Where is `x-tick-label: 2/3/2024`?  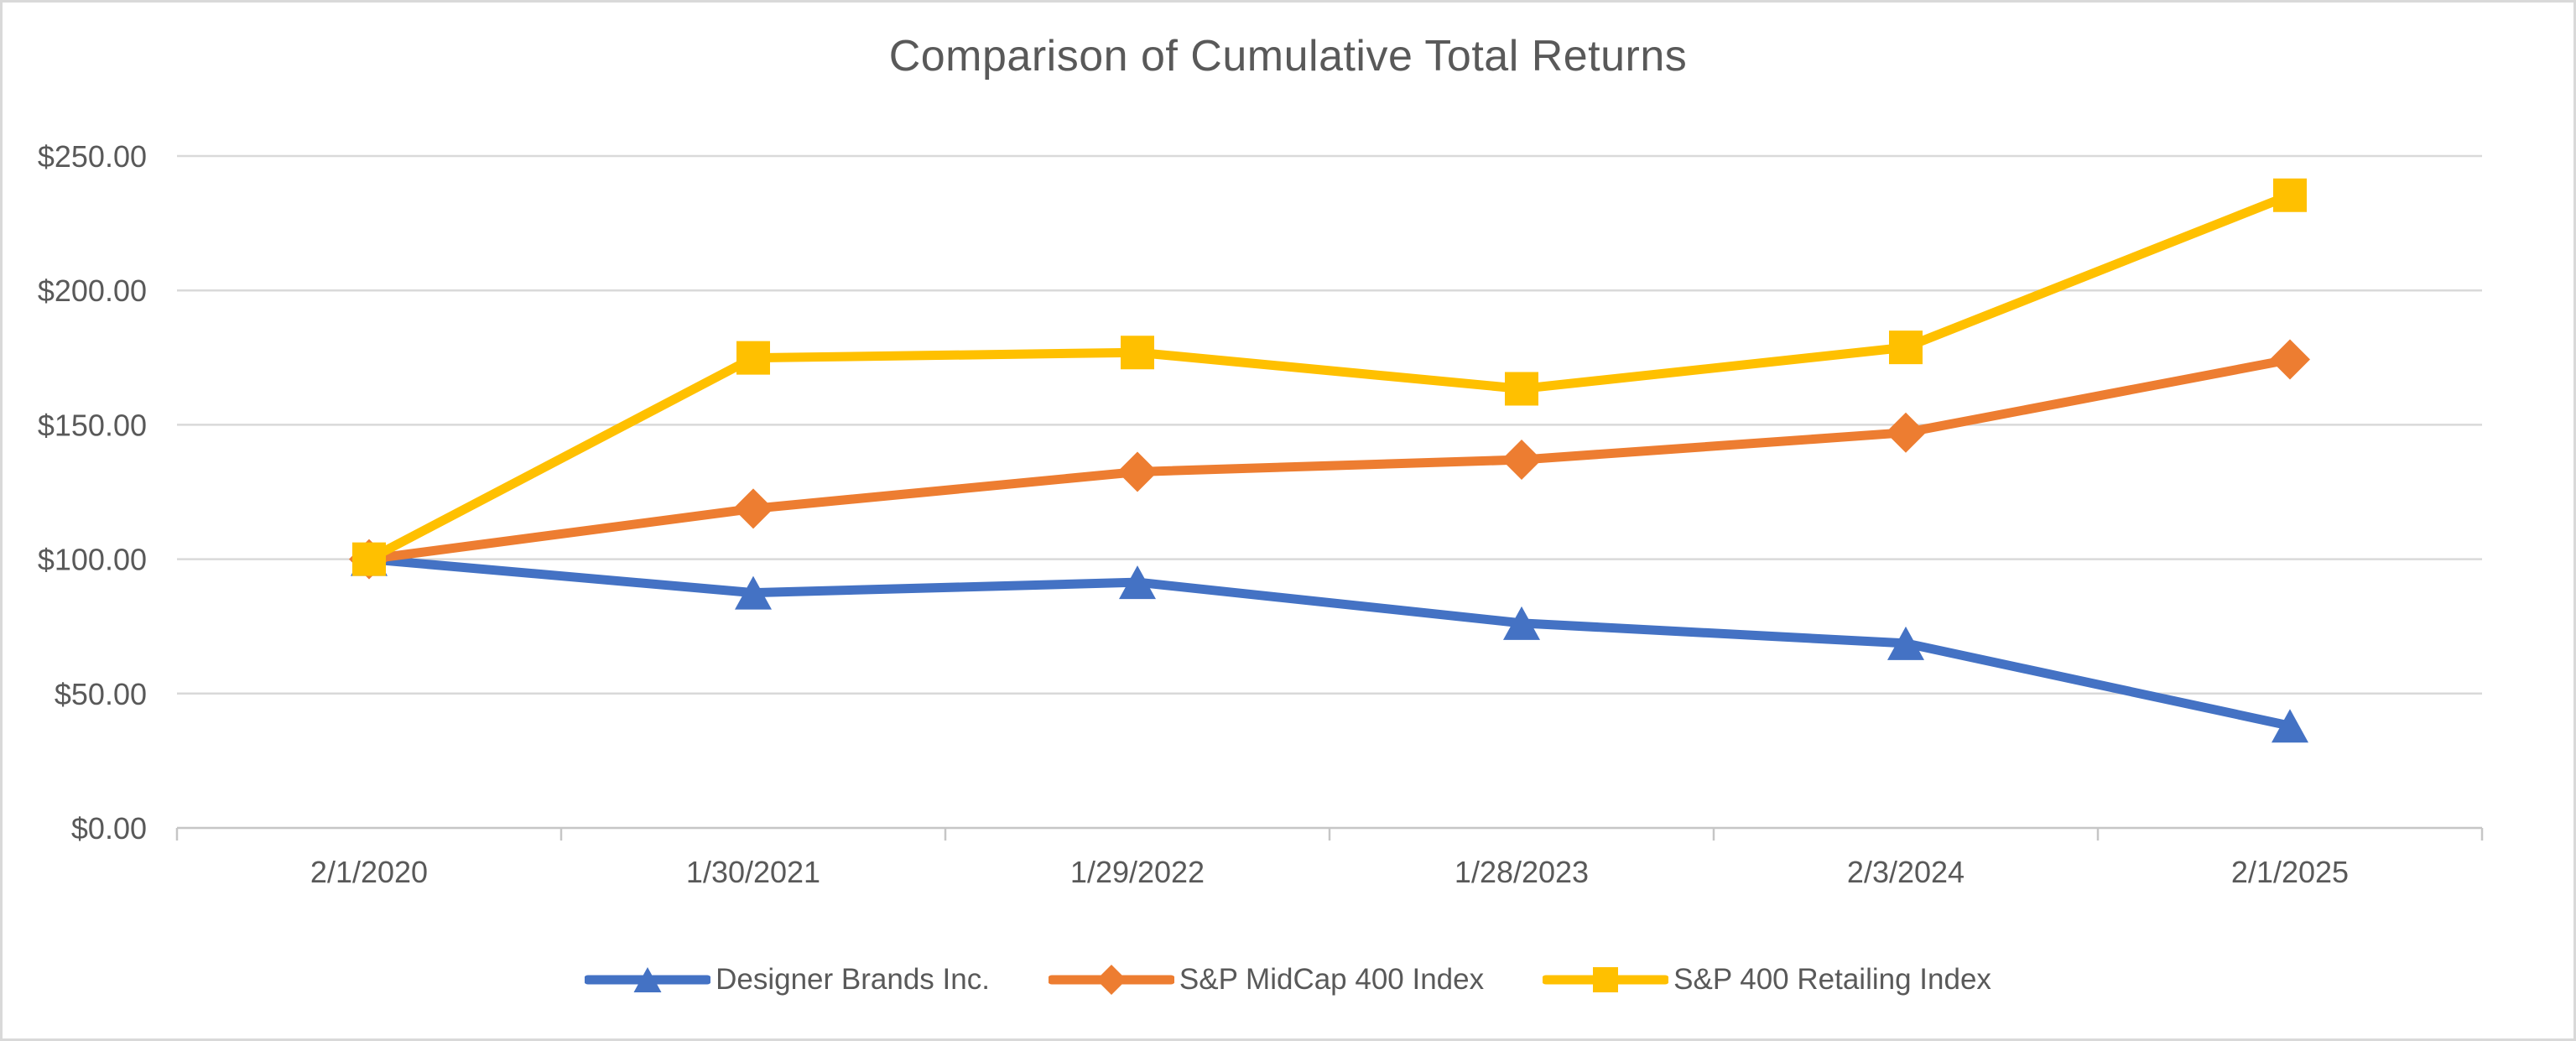 x-tick-label: 2/3/2024 is located at coordinates (1906, 872).